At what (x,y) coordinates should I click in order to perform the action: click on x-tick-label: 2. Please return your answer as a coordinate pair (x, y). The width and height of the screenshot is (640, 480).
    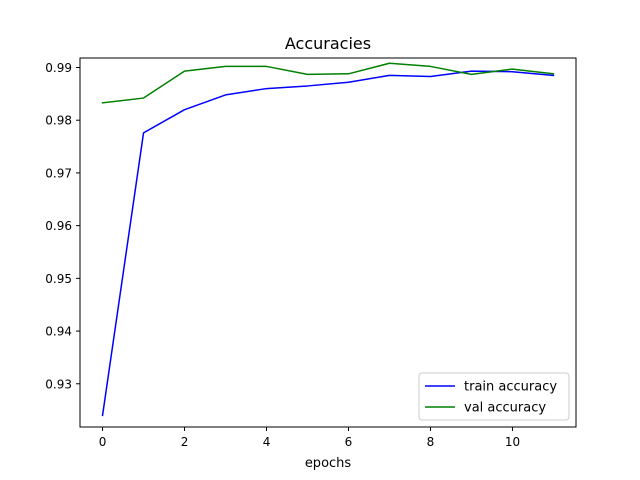
    Looking at the image, I should click on (185, 442).